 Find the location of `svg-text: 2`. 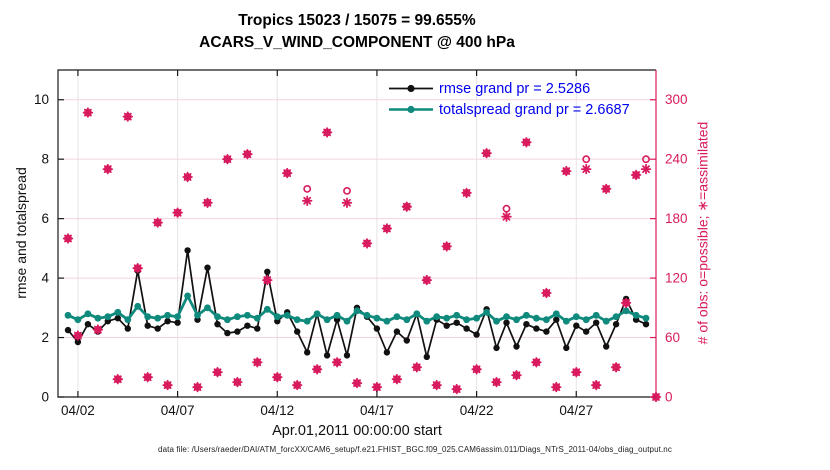

svg-text: 2 is located at coordinates (45, 337).